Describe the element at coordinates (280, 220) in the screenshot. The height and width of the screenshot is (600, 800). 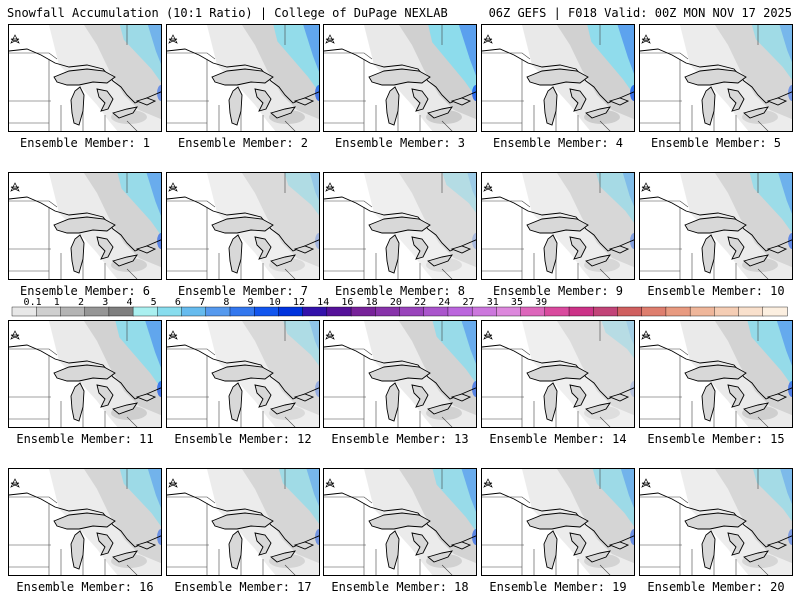
I see `light-snow-area` at that location.